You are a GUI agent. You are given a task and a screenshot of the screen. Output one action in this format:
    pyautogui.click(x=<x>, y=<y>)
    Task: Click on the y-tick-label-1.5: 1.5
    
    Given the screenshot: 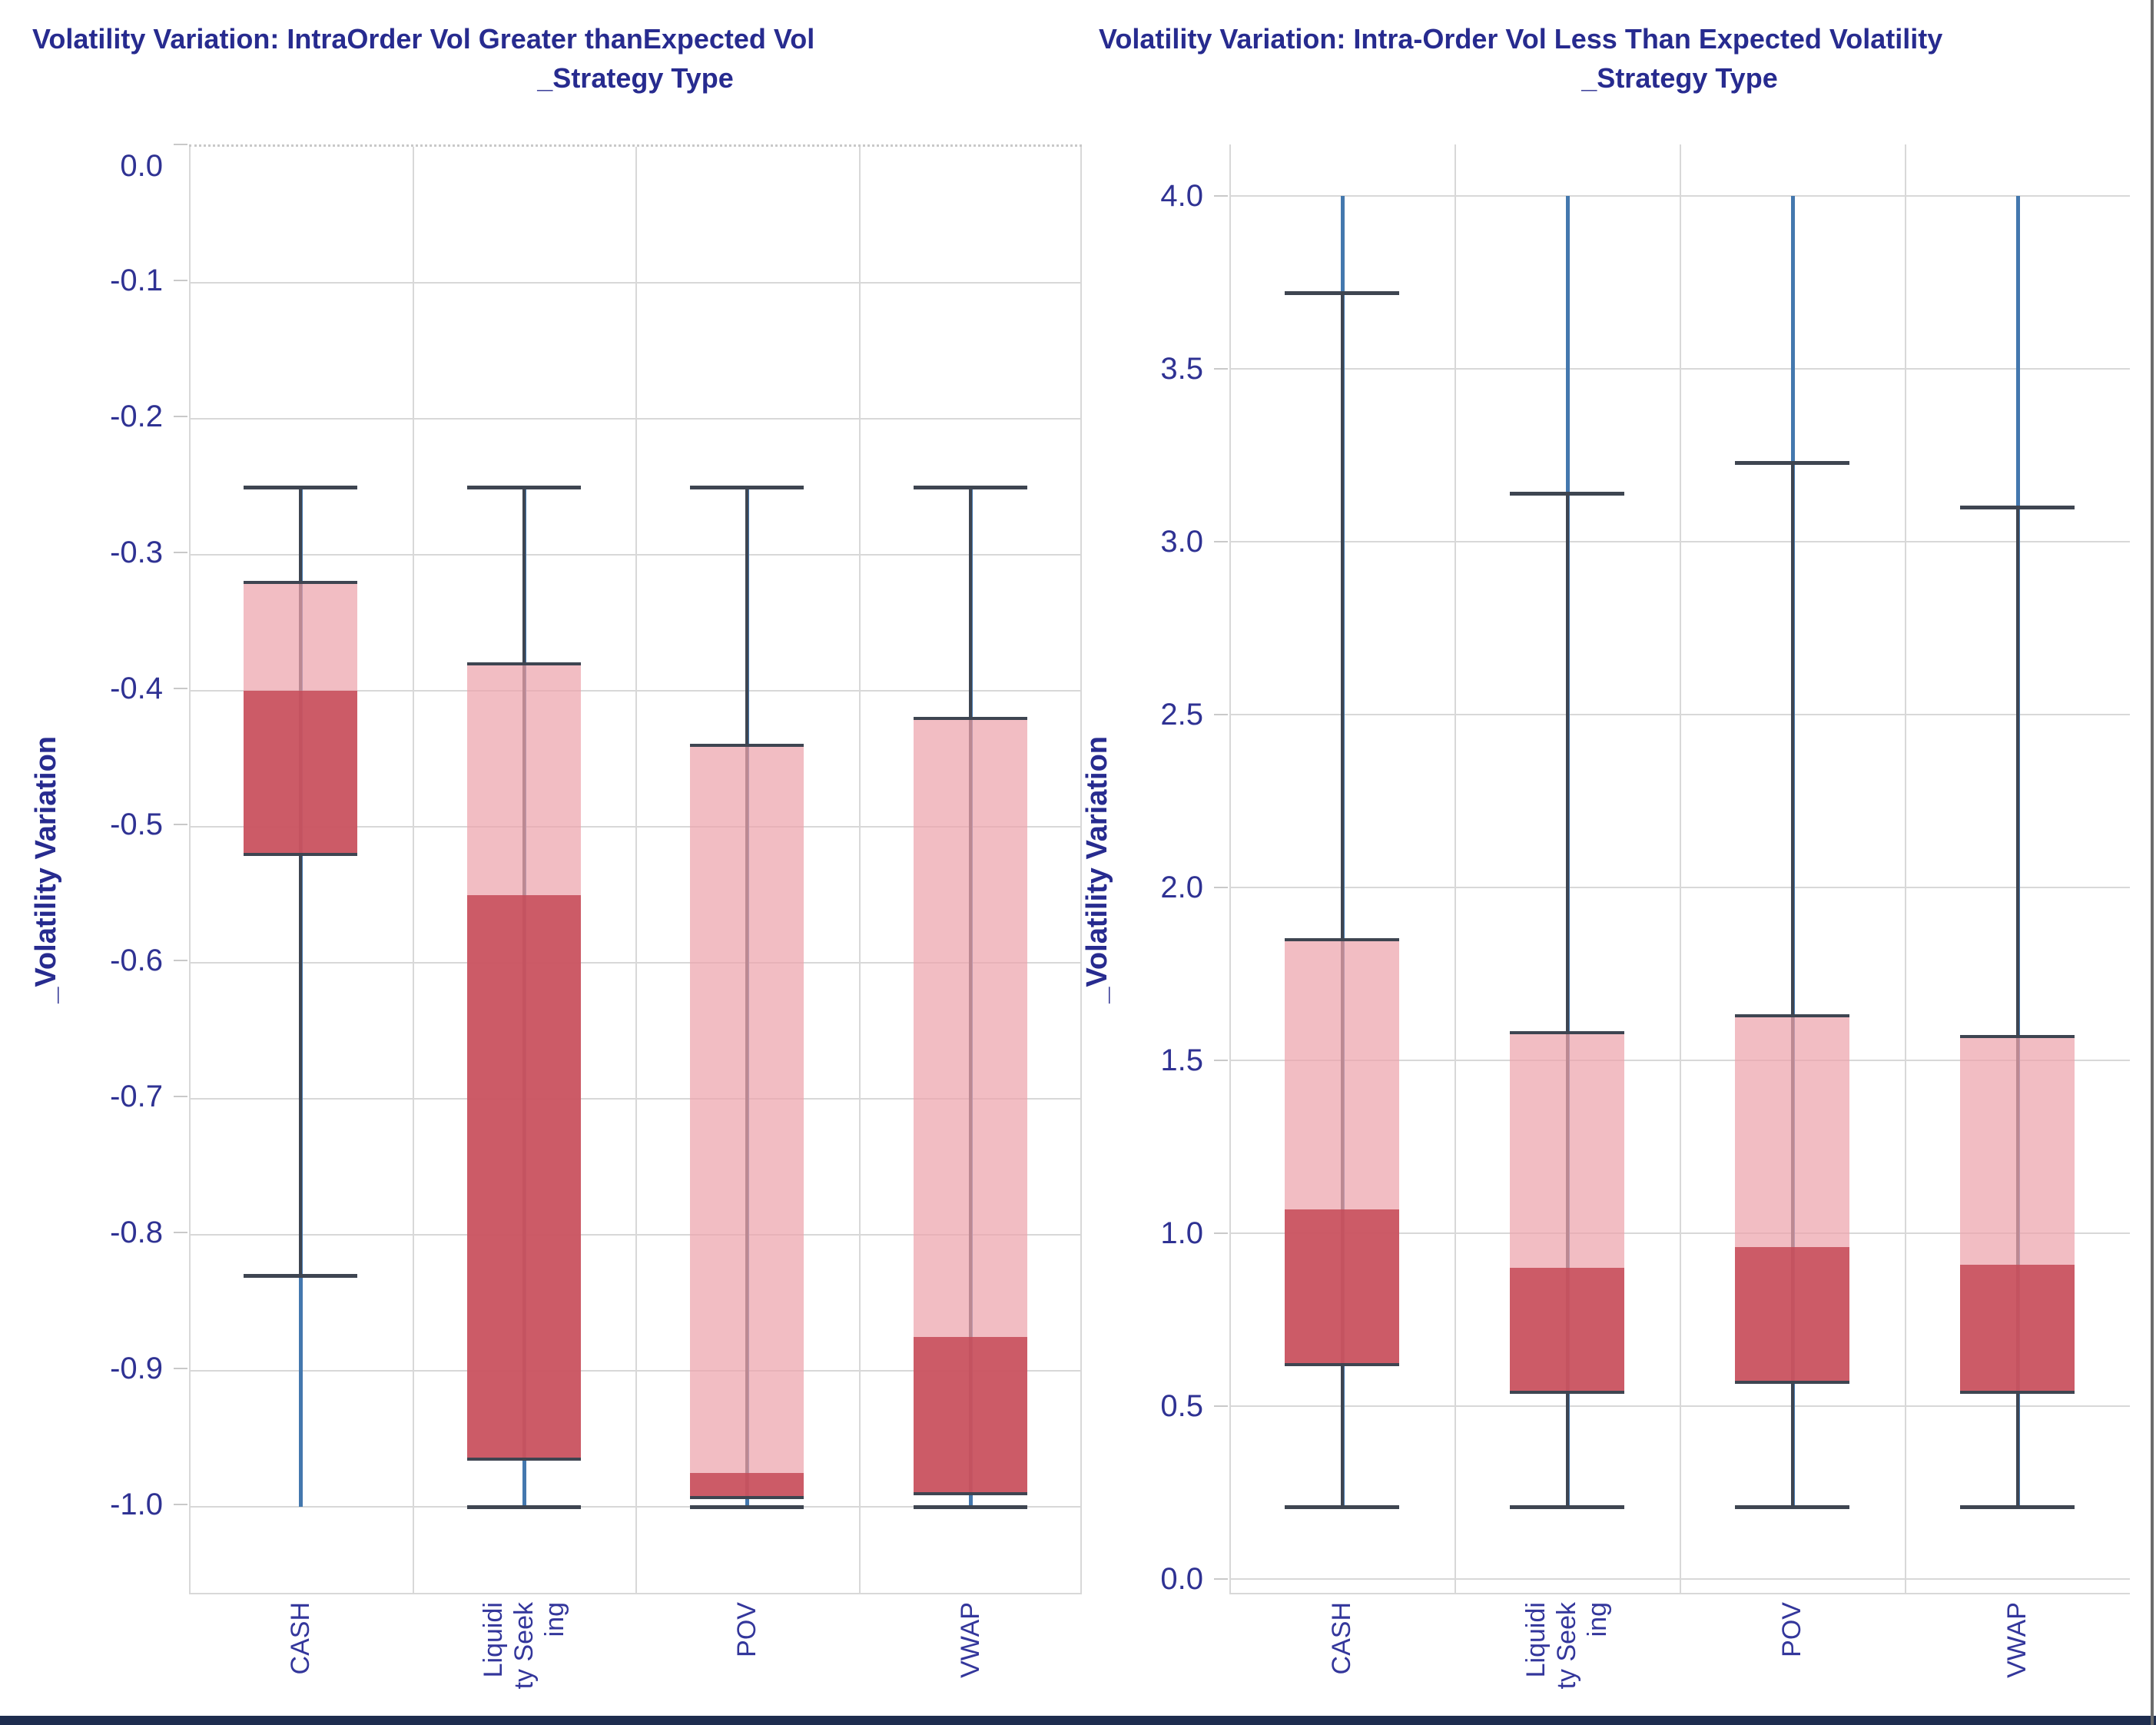 What is the action you would take?
    pyautogui.click(x=1181, y=1060)
    